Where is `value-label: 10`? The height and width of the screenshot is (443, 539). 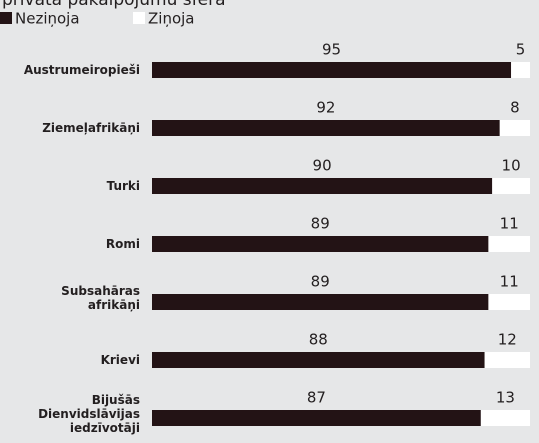
value-label: 10 is located at coordinates (511, 166).